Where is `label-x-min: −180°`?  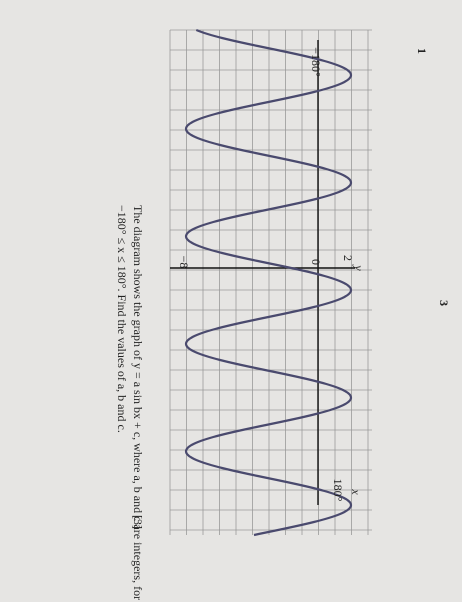 label-x-min: −180° is located at coordinates (316, 62).